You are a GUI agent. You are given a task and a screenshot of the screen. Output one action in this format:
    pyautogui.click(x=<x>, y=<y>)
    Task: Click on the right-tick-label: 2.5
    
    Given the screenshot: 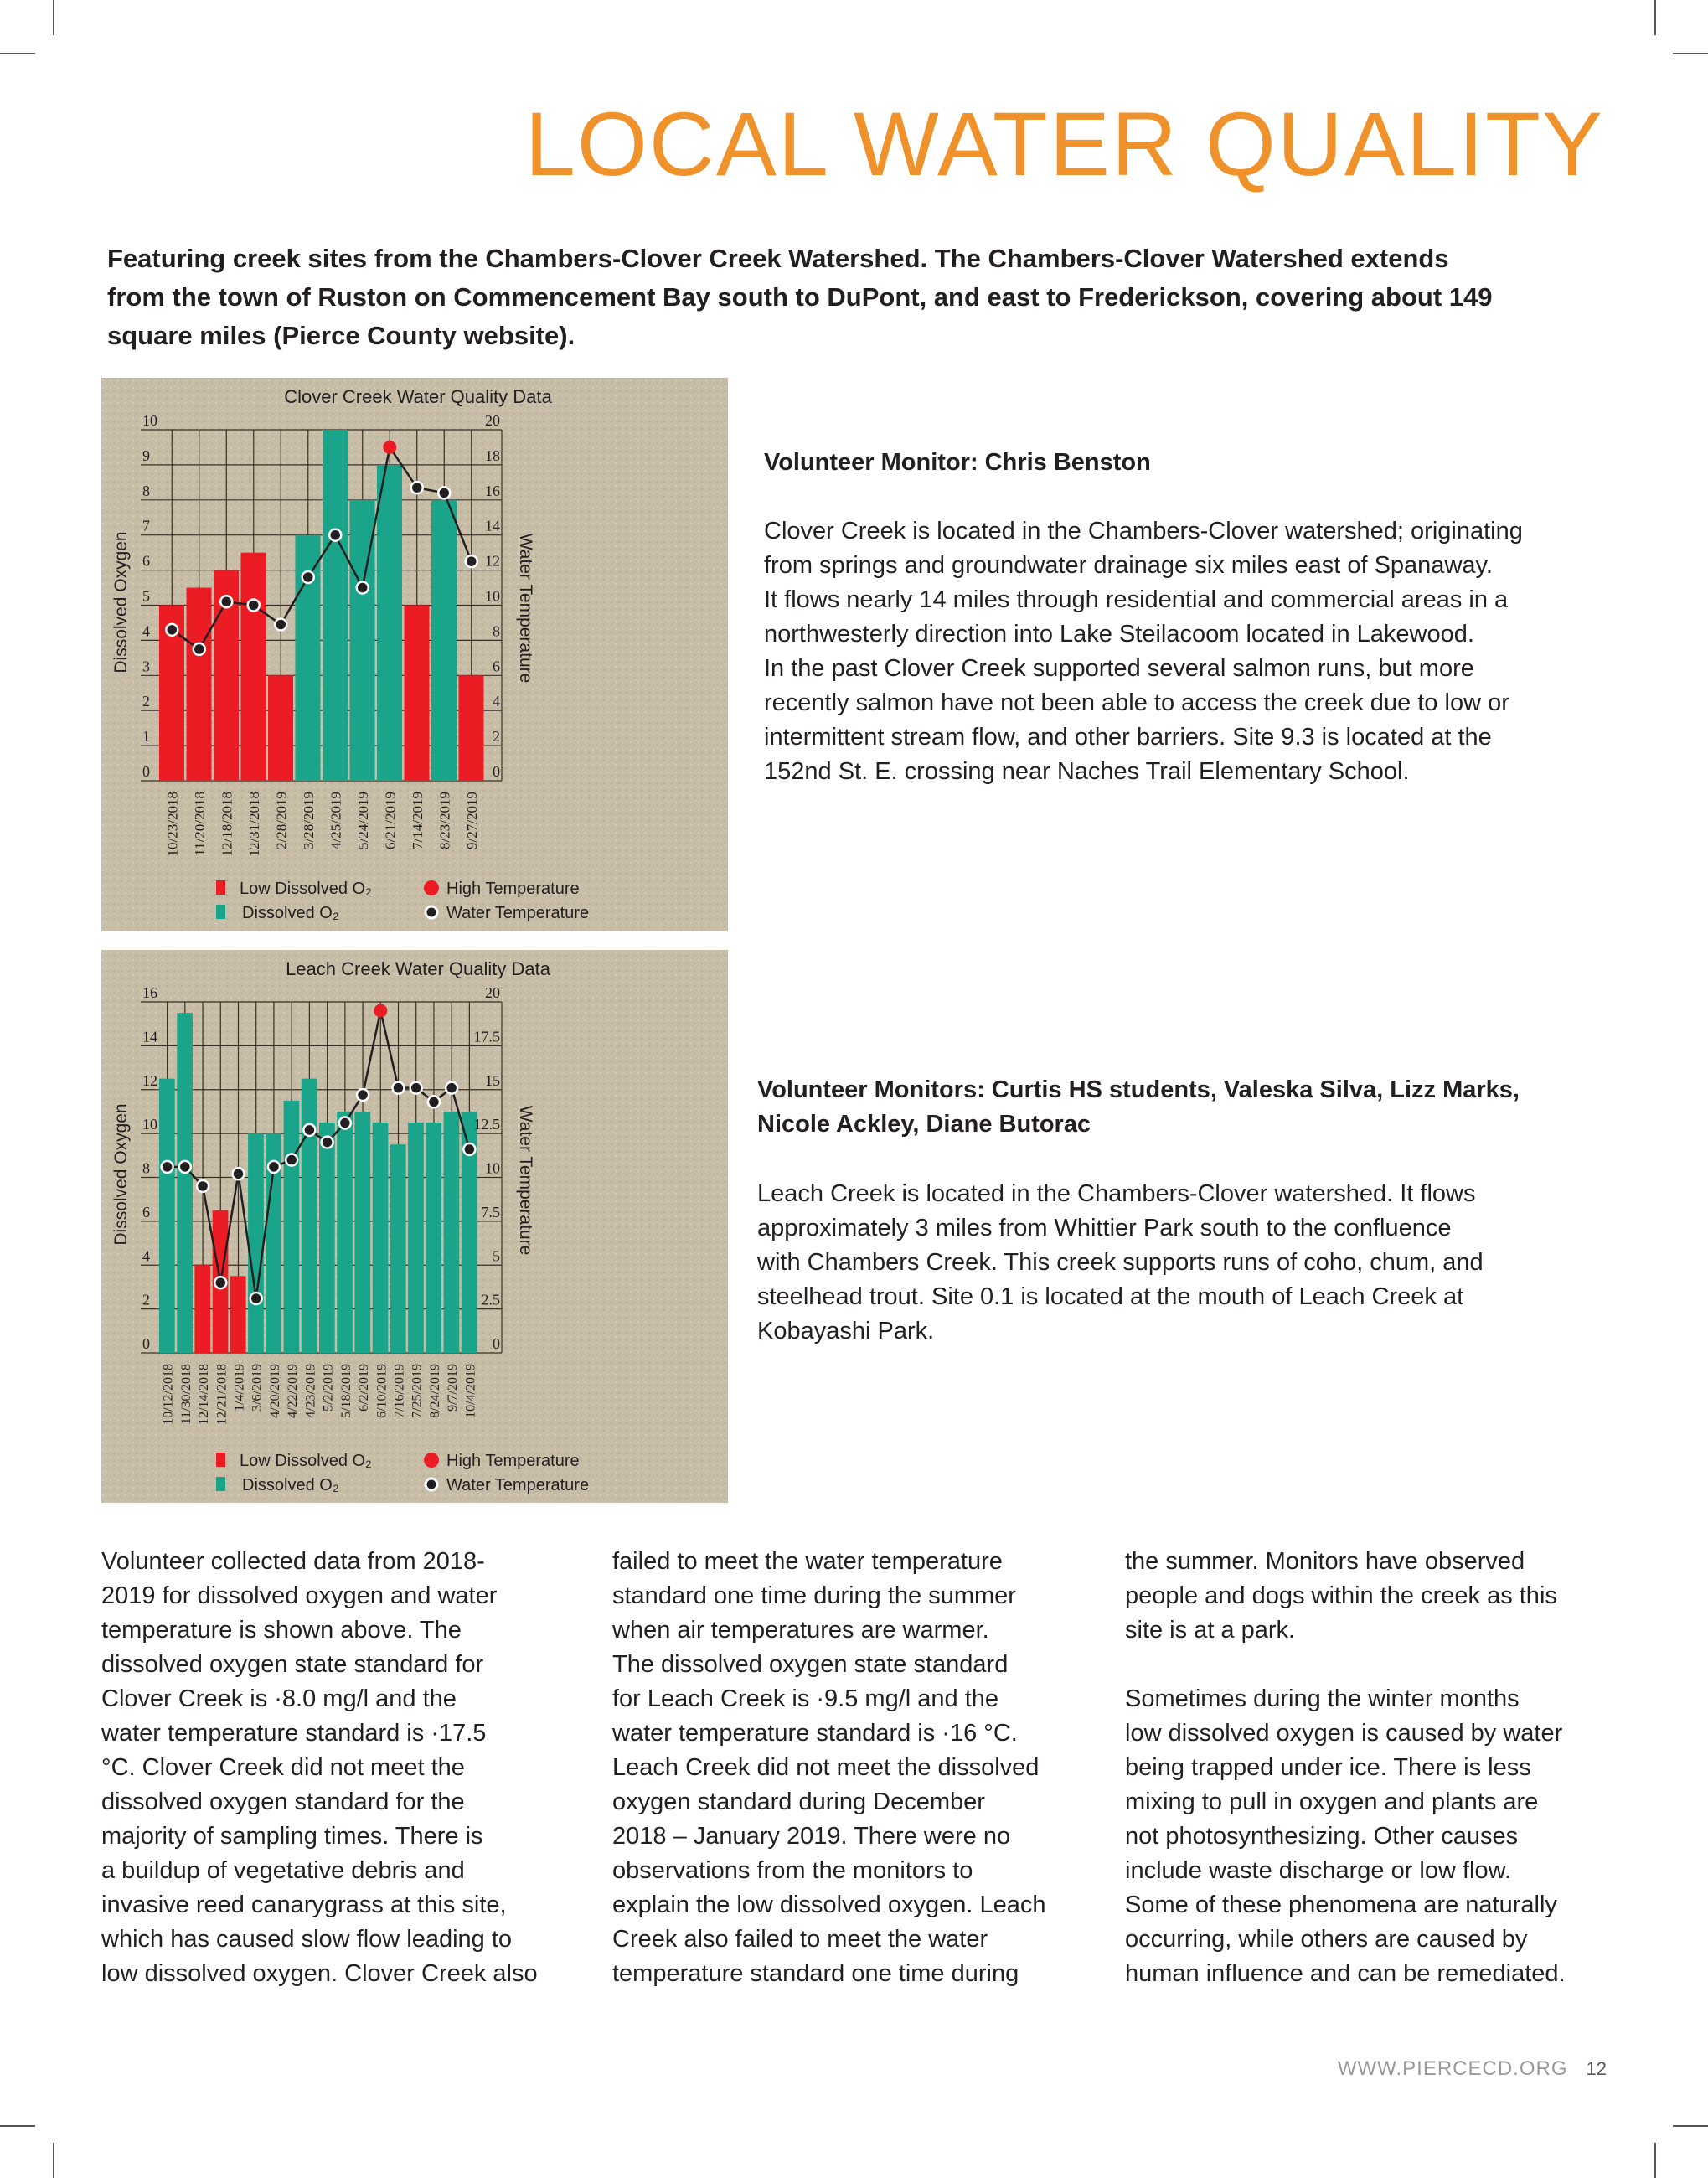 What is the action you would take?
    pyautogui.click(x=491, y=1300)
    